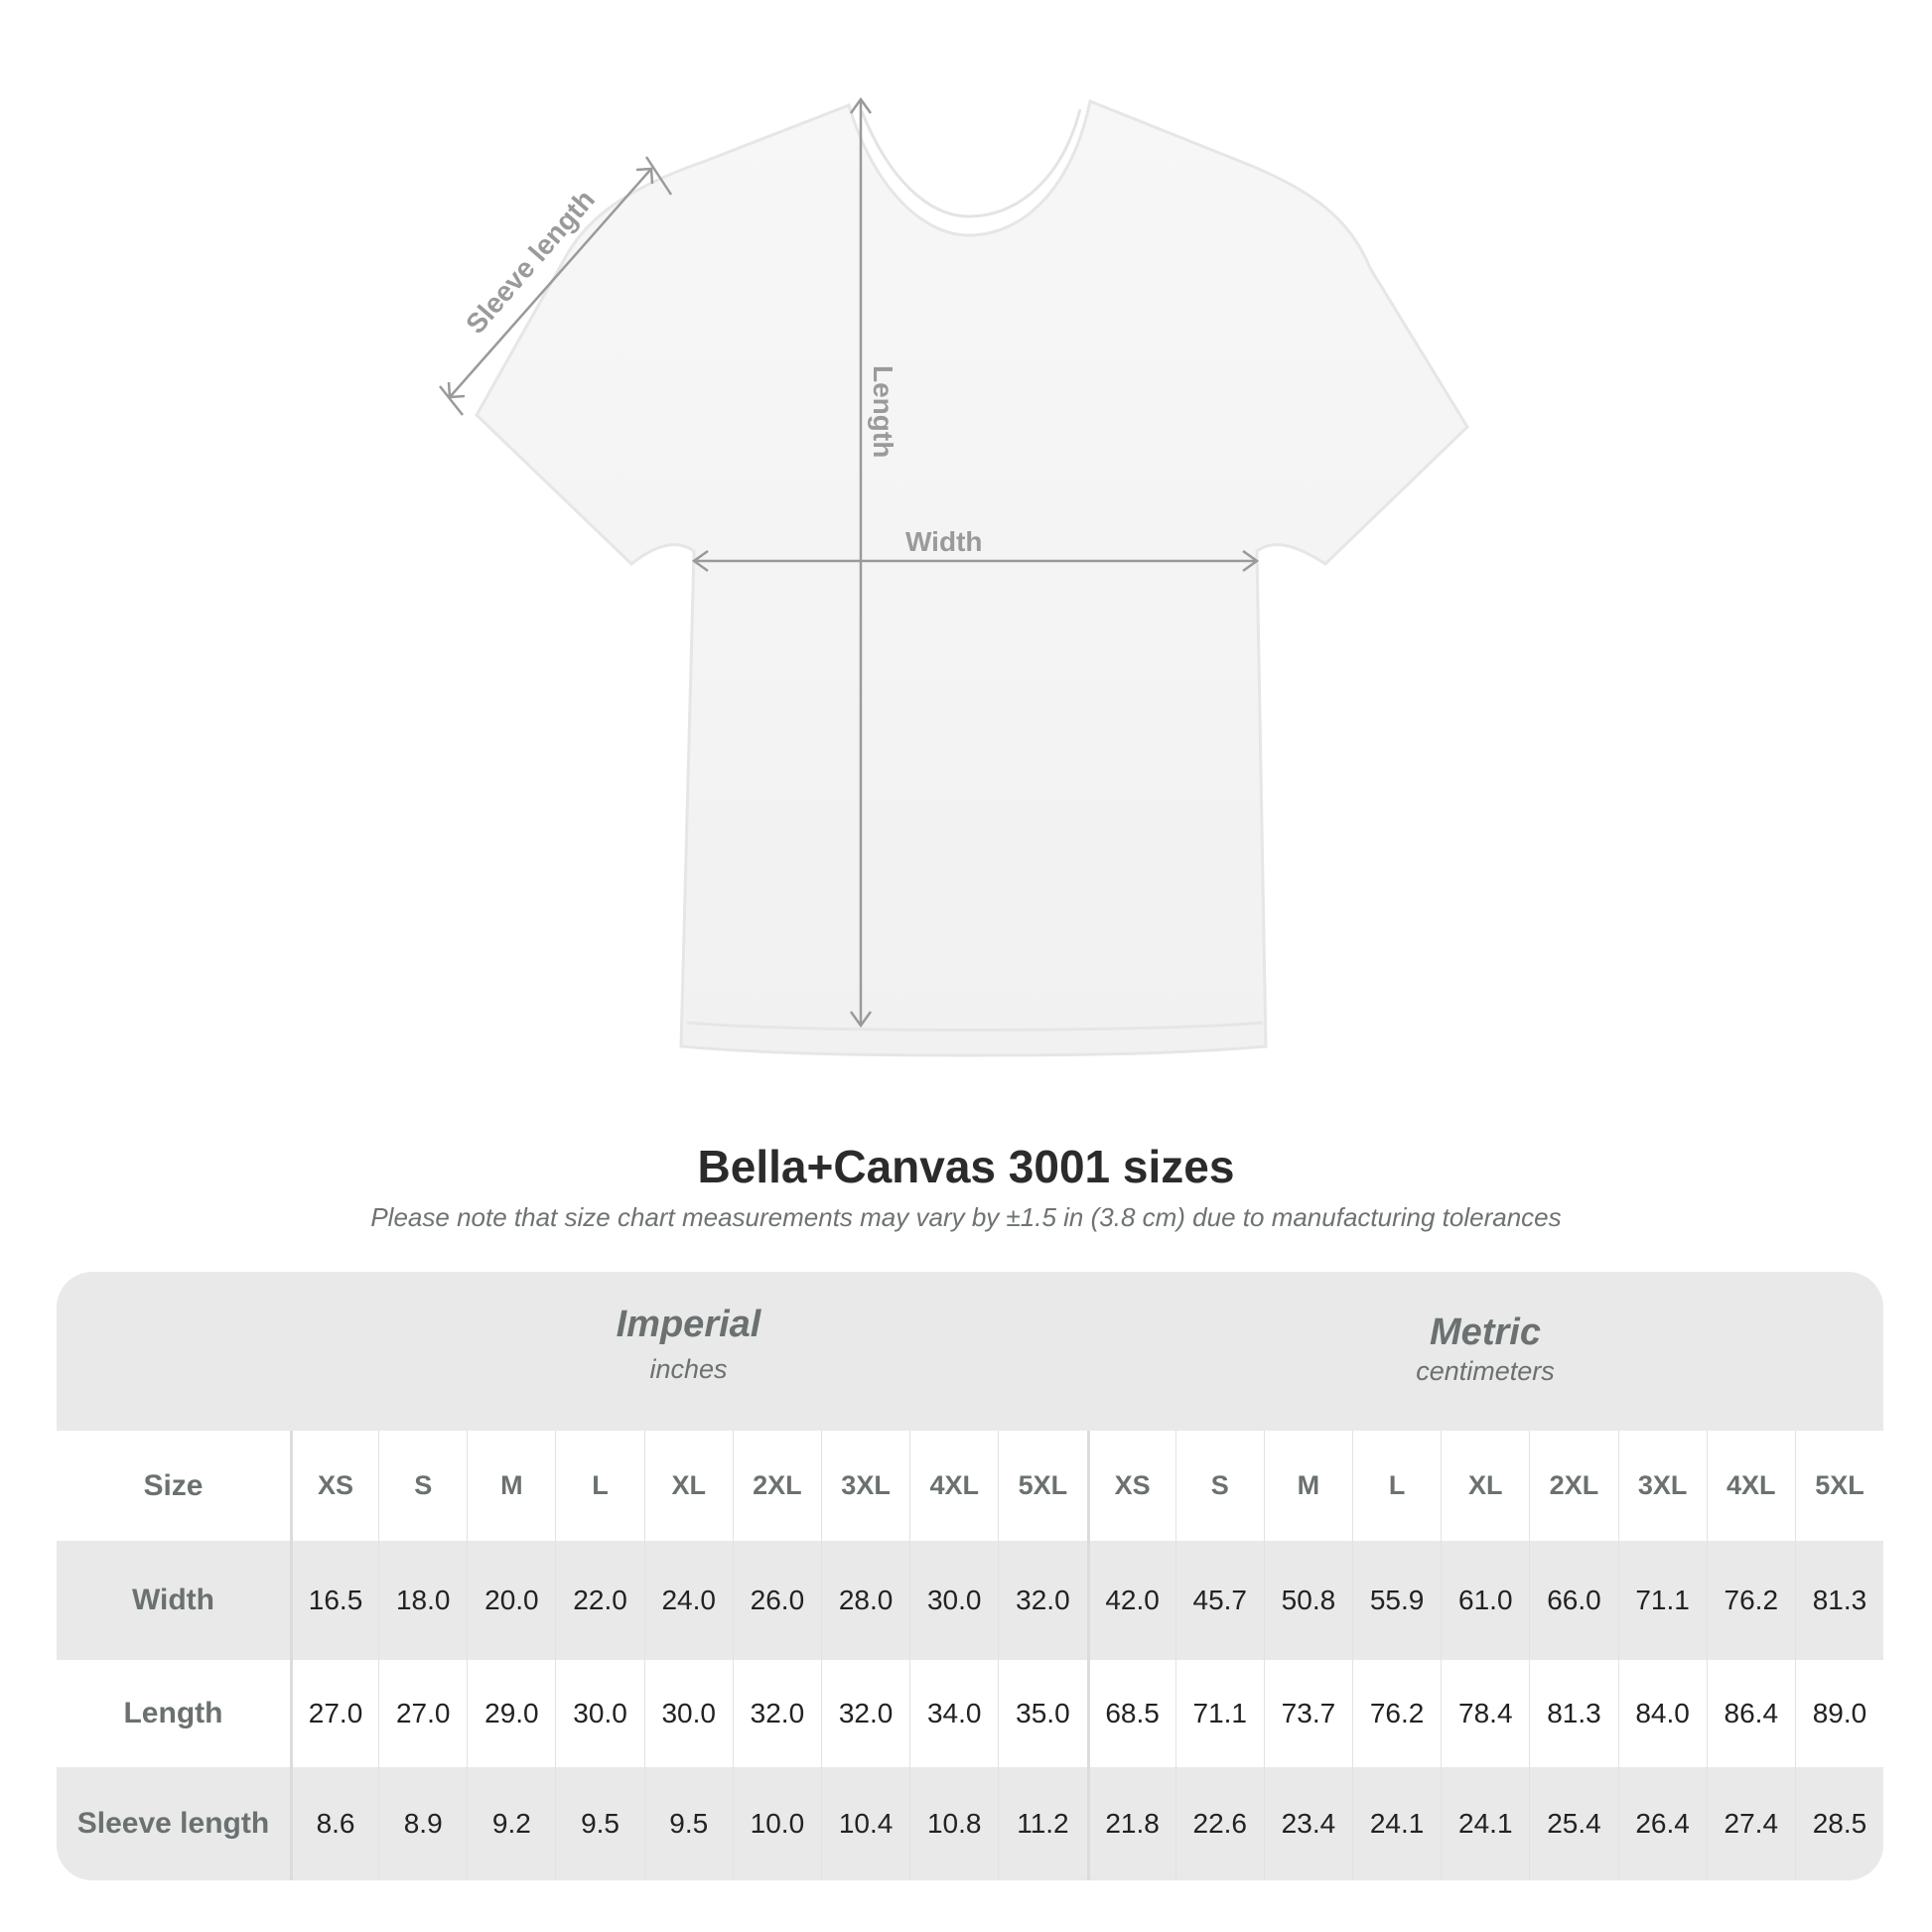 The image size is (1932, 1932). I want to click on width-label: Width, so click(944, 541).